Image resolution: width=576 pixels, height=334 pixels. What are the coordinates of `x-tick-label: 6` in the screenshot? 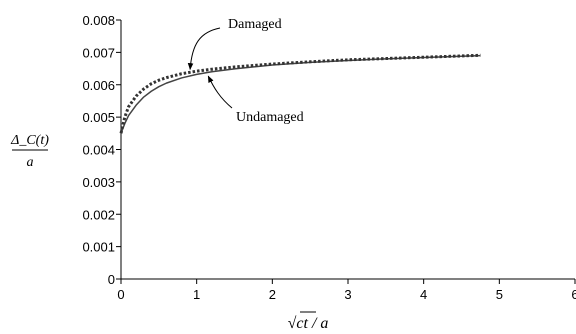 It's located at (573, 294).